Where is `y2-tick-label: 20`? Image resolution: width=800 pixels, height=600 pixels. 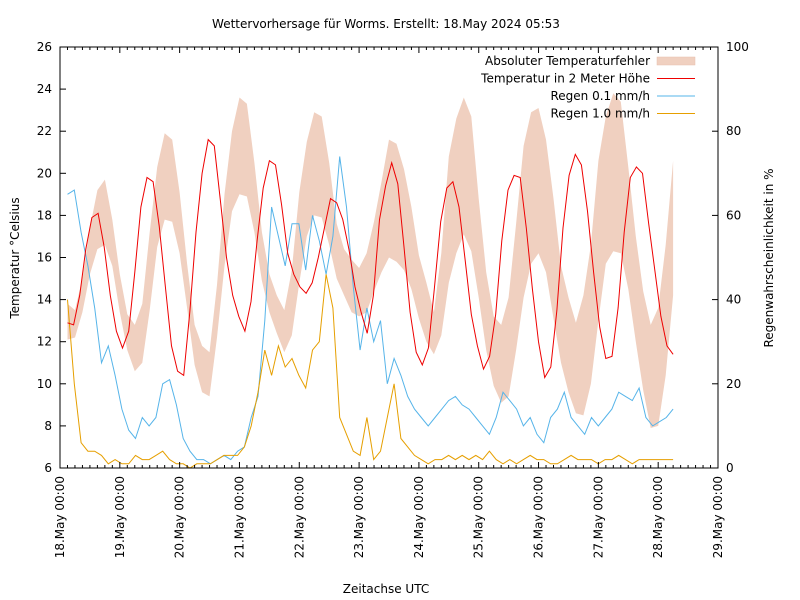
y2-tick-label: 20 is located at coordinates (733, 384).